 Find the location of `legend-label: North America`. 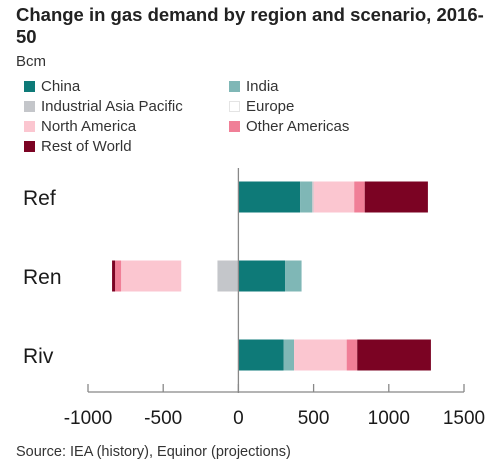

legend-label: North America is located at coordinates (89, 126).